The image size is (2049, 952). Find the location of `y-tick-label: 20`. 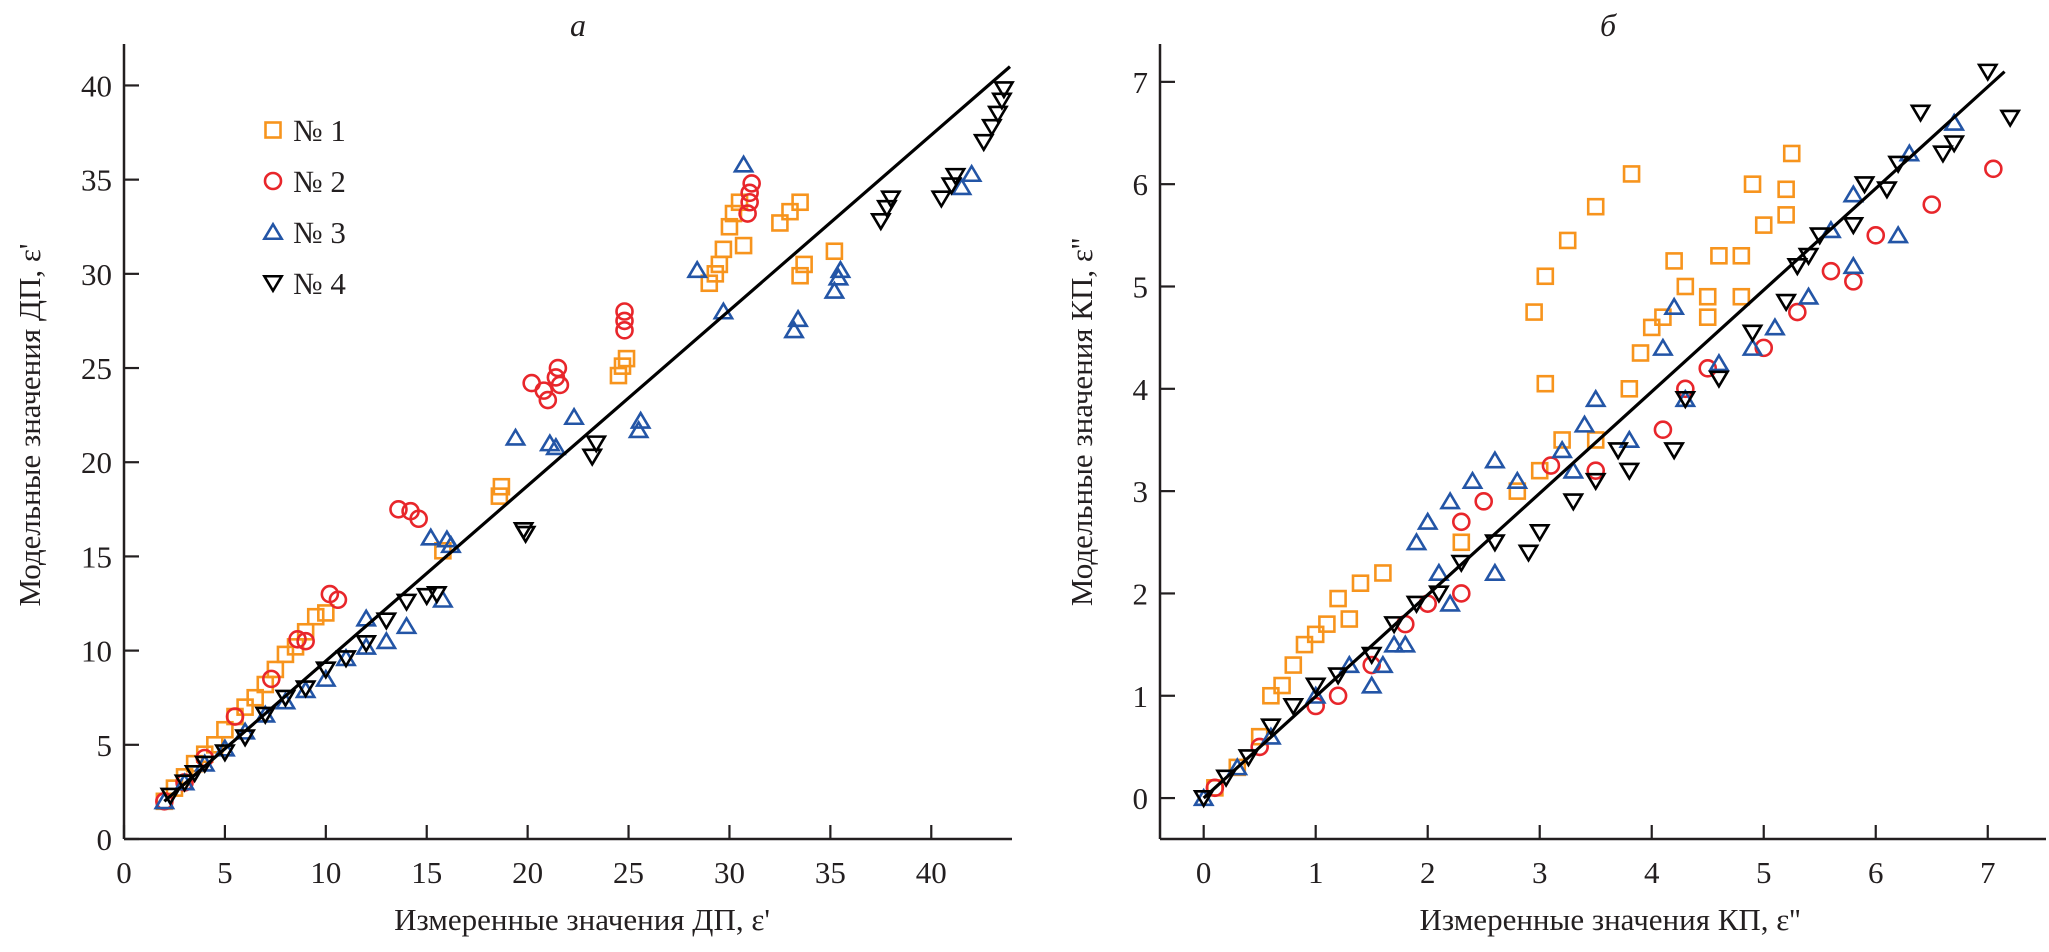

y-tick-label: 20 is located at coordinates (96, 462).